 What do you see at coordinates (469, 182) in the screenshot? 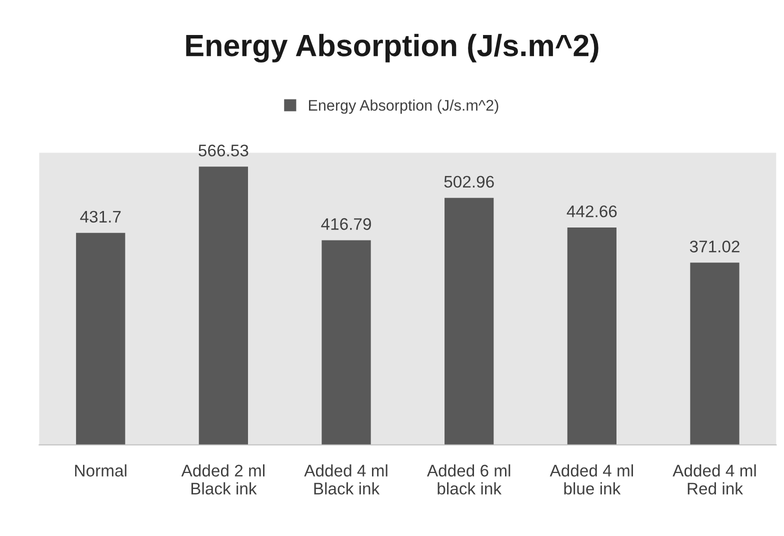
I see `data-label: 502.96` at bounding box center [469, 182].